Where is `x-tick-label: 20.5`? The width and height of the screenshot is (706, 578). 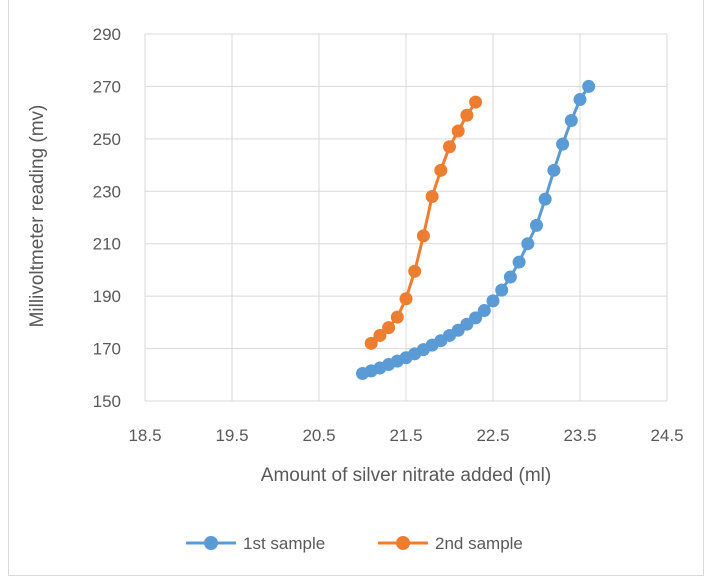 x-tick-label: 20.5 is located at coordinates (318, 435).